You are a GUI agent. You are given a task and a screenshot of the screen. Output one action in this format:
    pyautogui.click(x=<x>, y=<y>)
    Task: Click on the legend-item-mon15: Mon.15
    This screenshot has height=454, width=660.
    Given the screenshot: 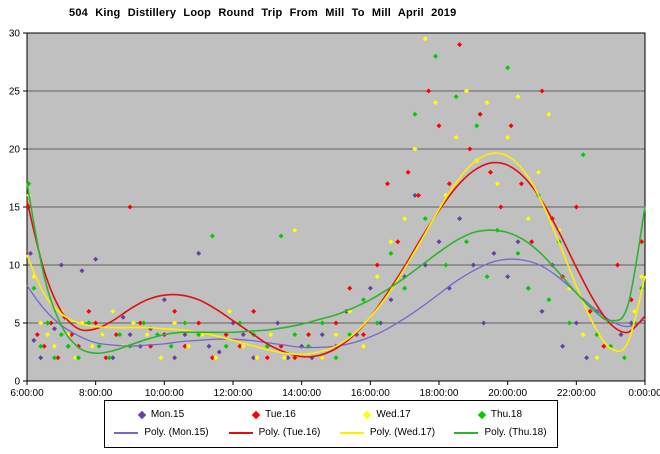 What is the action you would take?
    pyautogui.click(x=161, y=414)
    